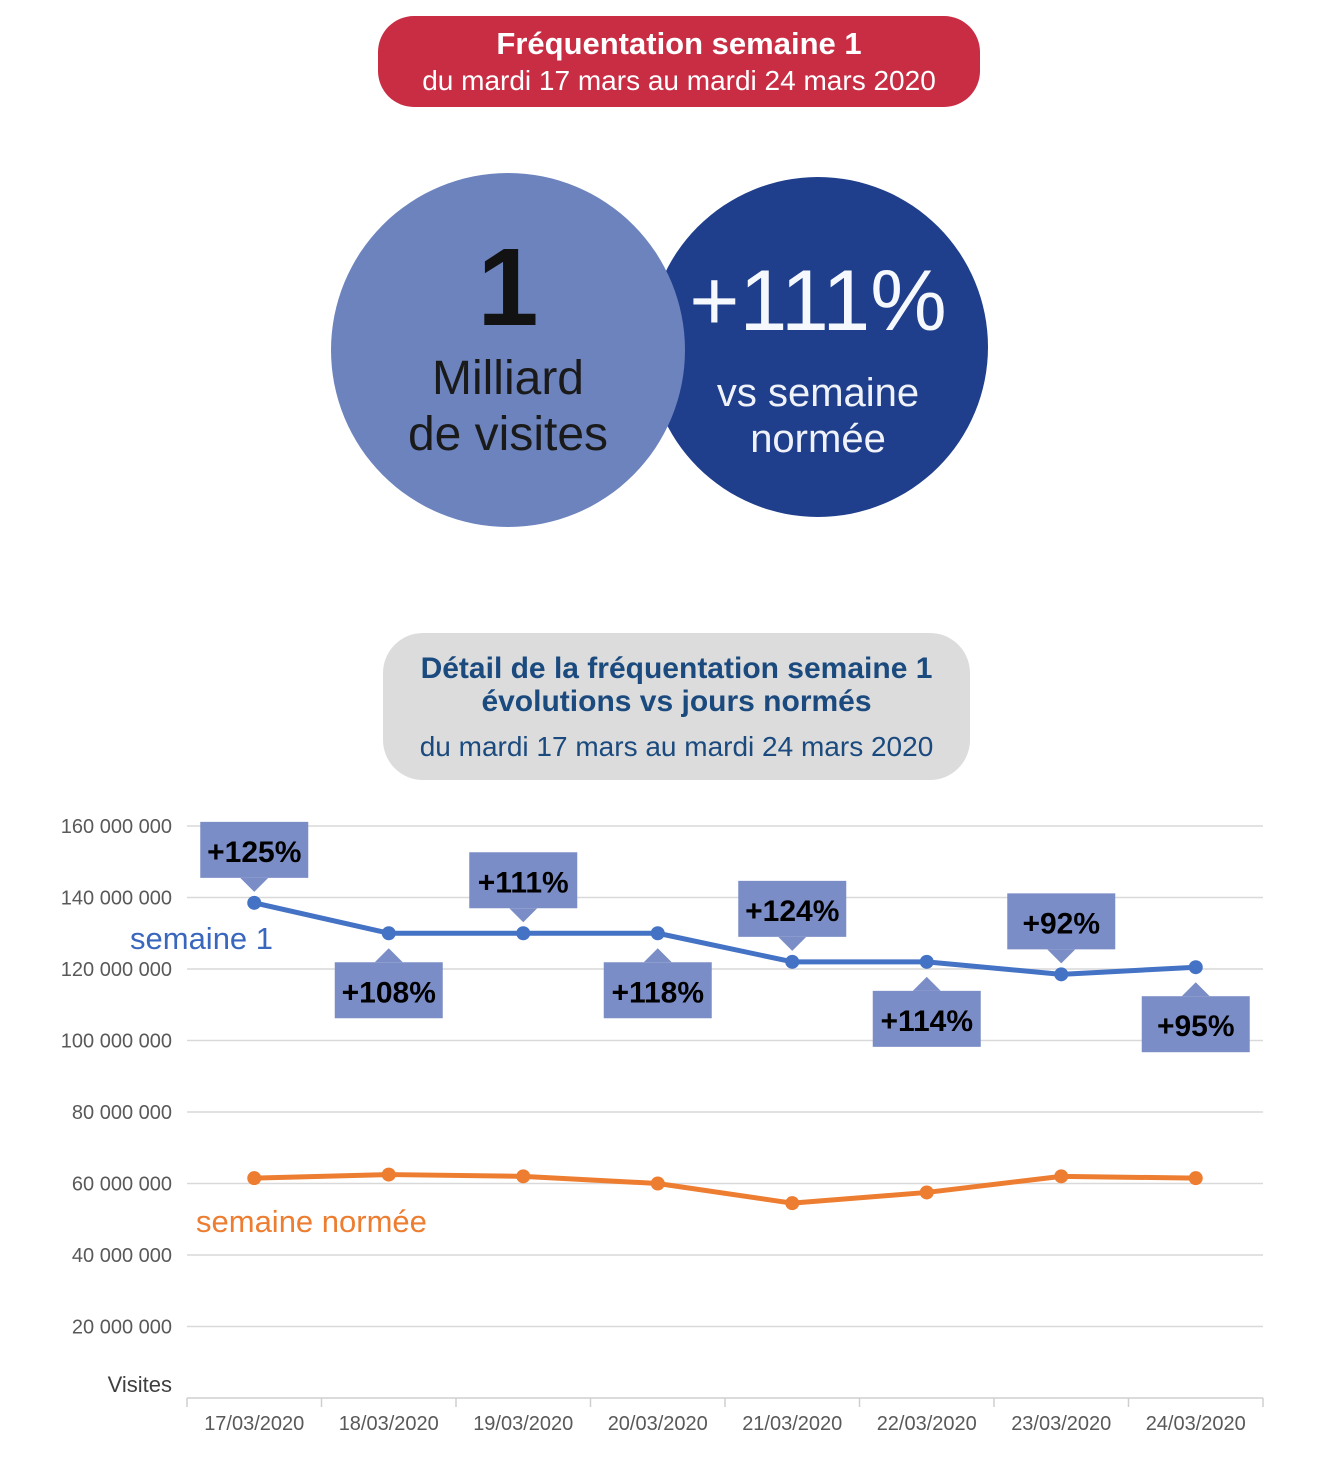 Image resolution: width=1319 pixels, height=1462 pixels. Describe the element at coordinates (792, 911) in the screenshot. I see `callout-text: +124%` at that location.